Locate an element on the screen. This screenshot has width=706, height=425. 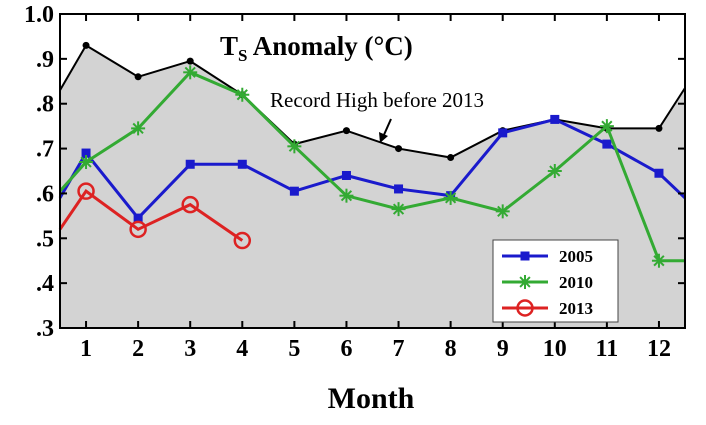
x-tick-label: 7 is located at coordinates (399, 349).